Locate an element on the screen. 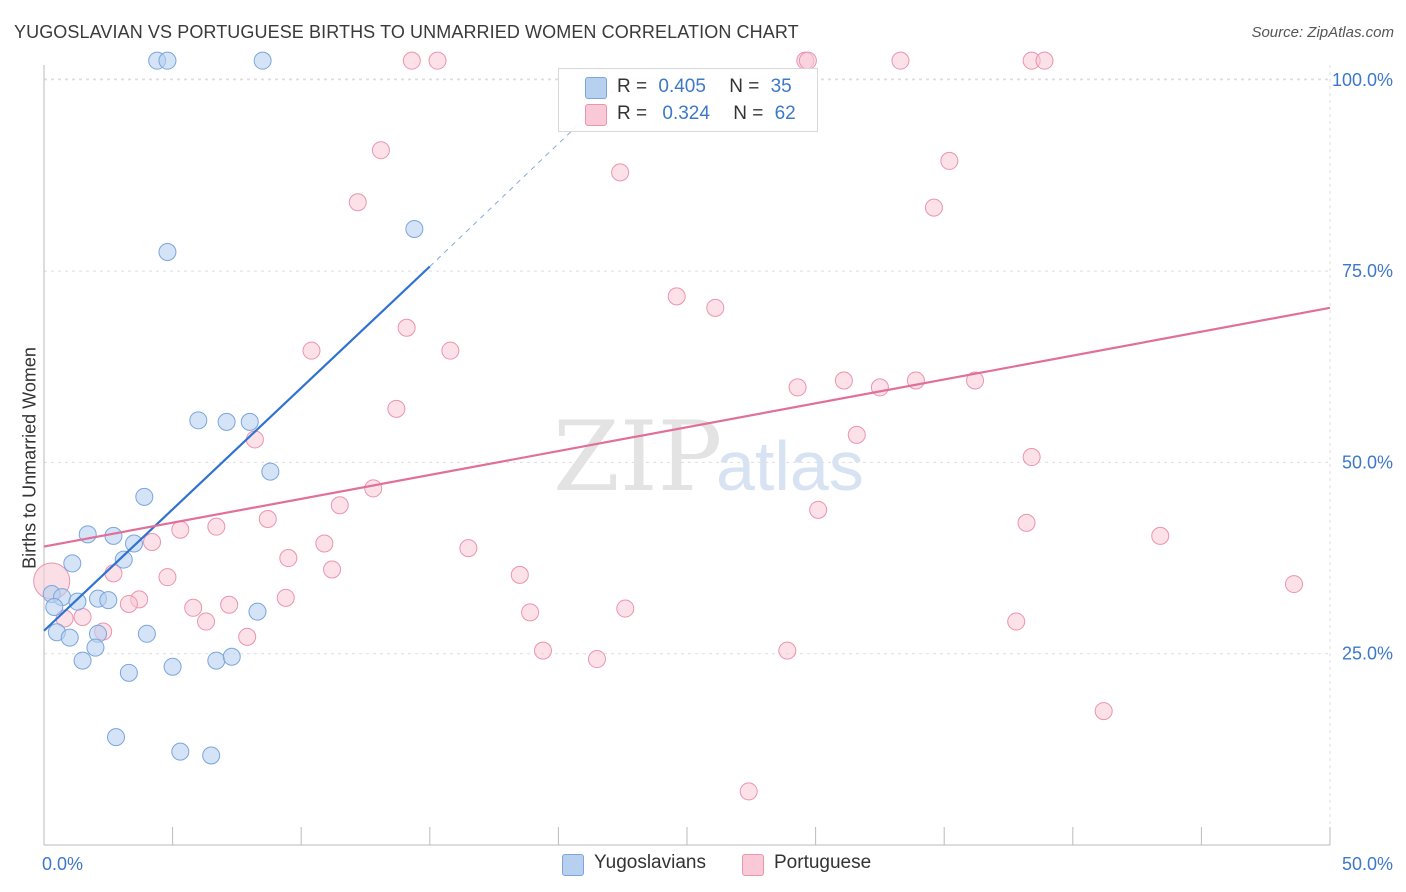 The height and width of the screenshot is (892, 1406). legend-n-value: 62 is located at coordinates (785, 113).